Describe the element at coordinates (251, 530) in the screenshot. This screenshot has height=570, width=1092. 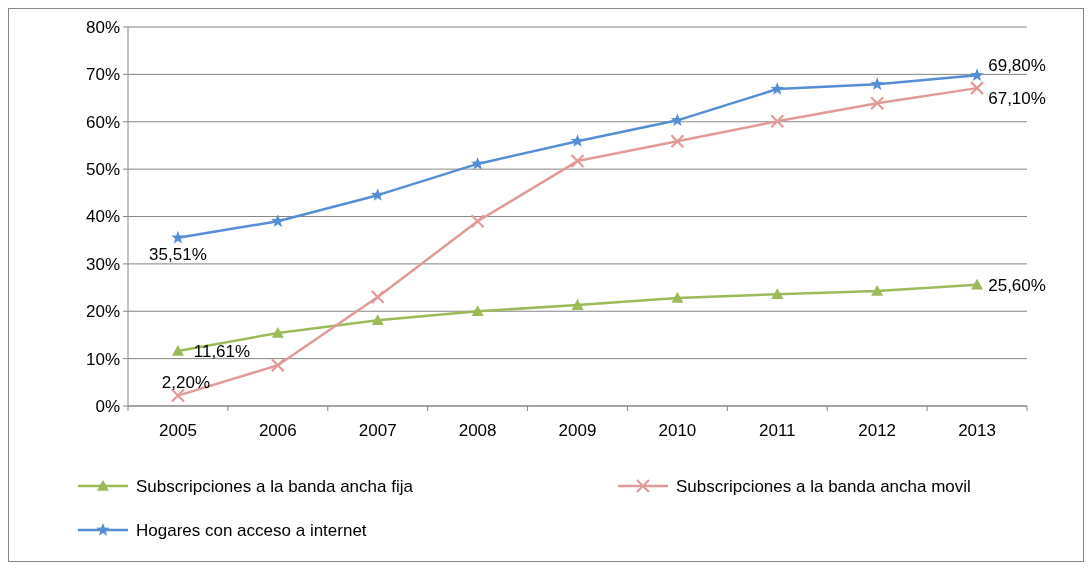
I see `legend-label: Hogares con acceso a internet` at that location.